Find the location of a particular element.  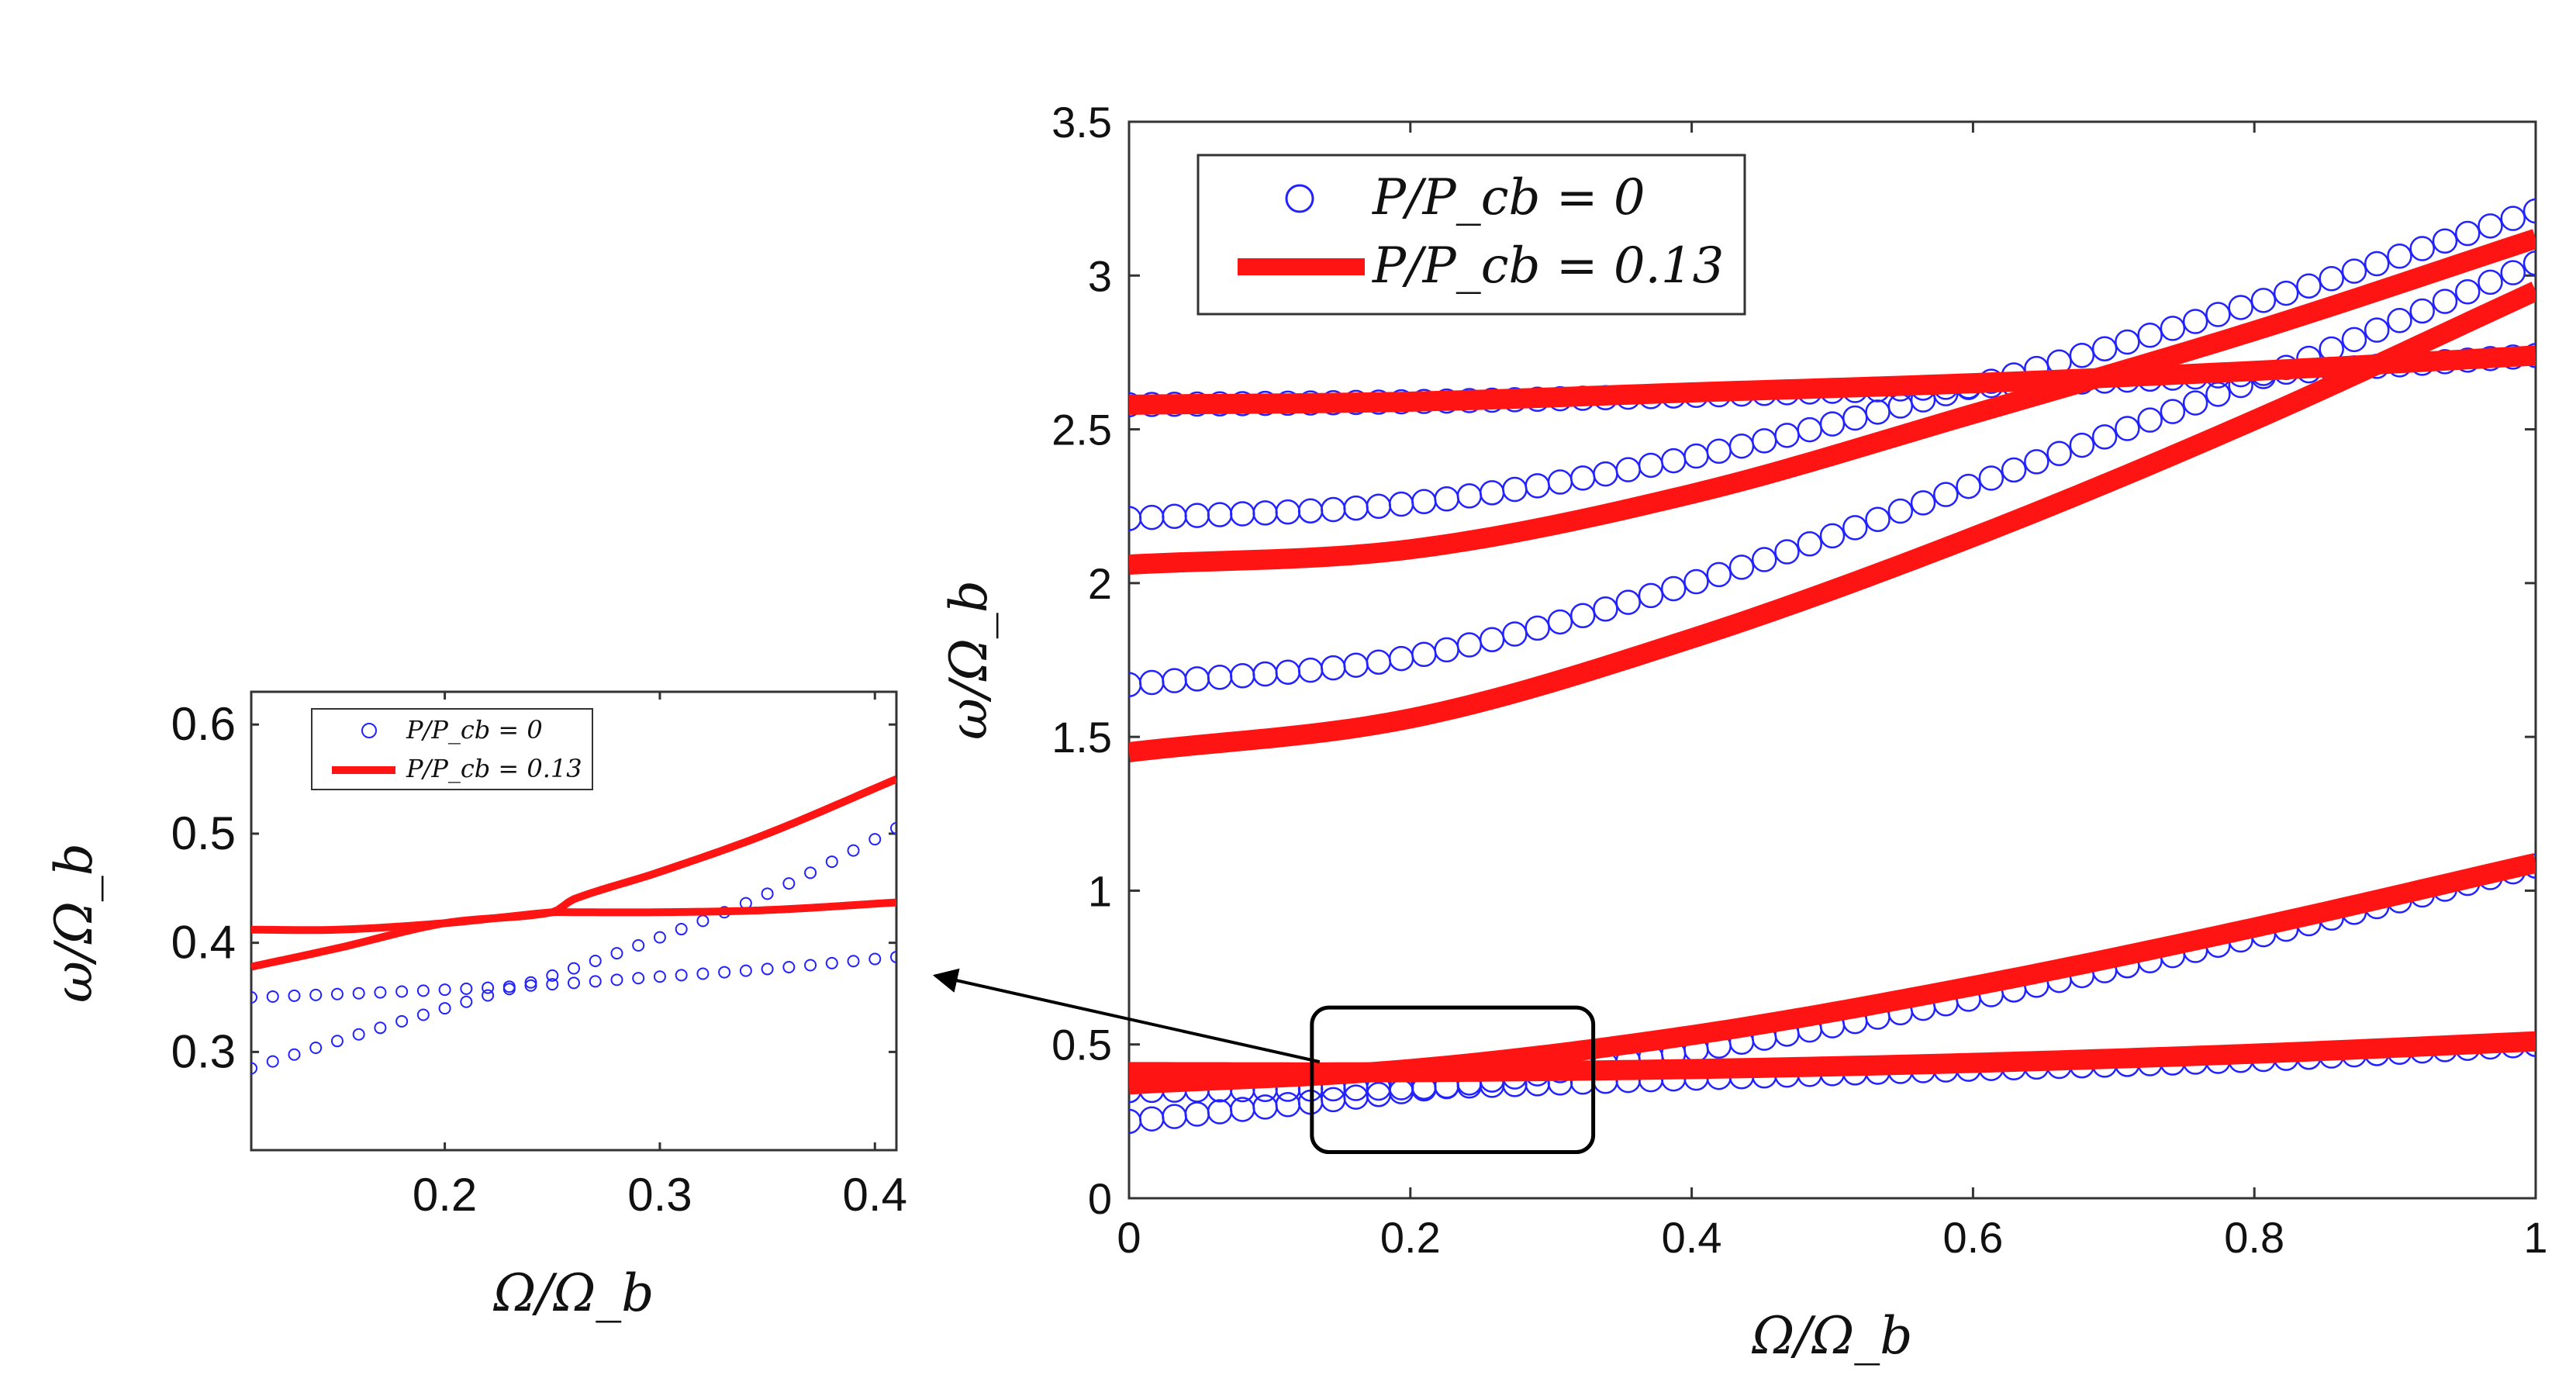

inset-x-tick-label-2: 0.4 is located at coordinates (875, 1195).